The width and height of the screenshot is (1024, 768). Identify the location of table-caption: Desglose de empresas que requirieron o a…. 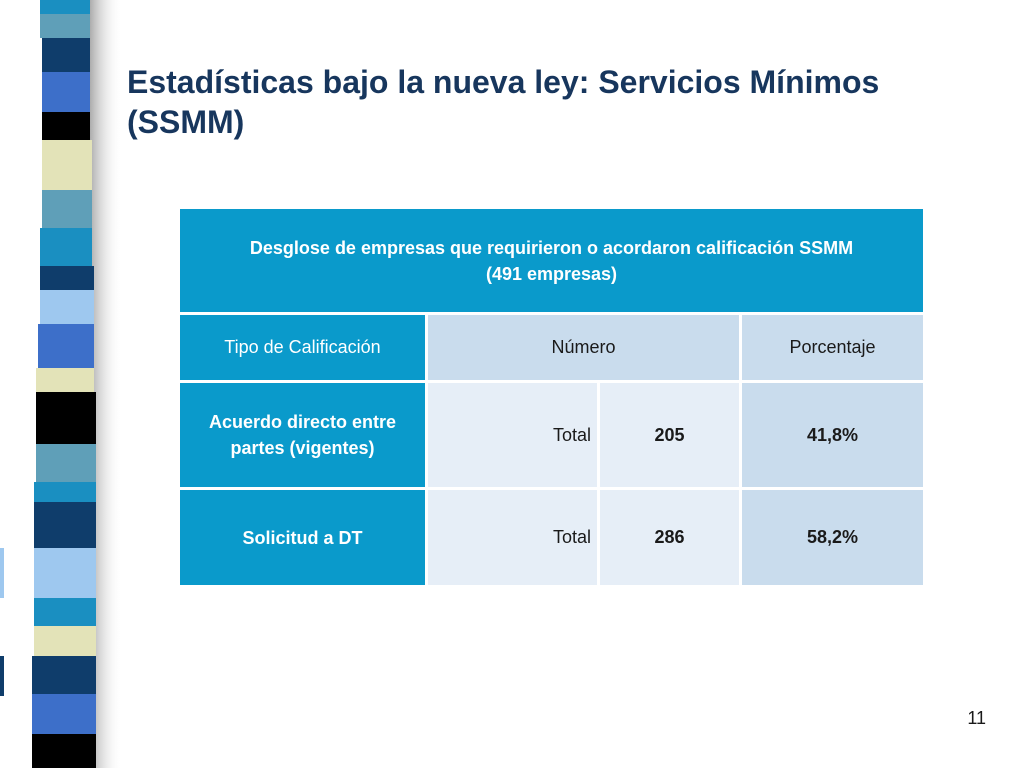
(551, 260).